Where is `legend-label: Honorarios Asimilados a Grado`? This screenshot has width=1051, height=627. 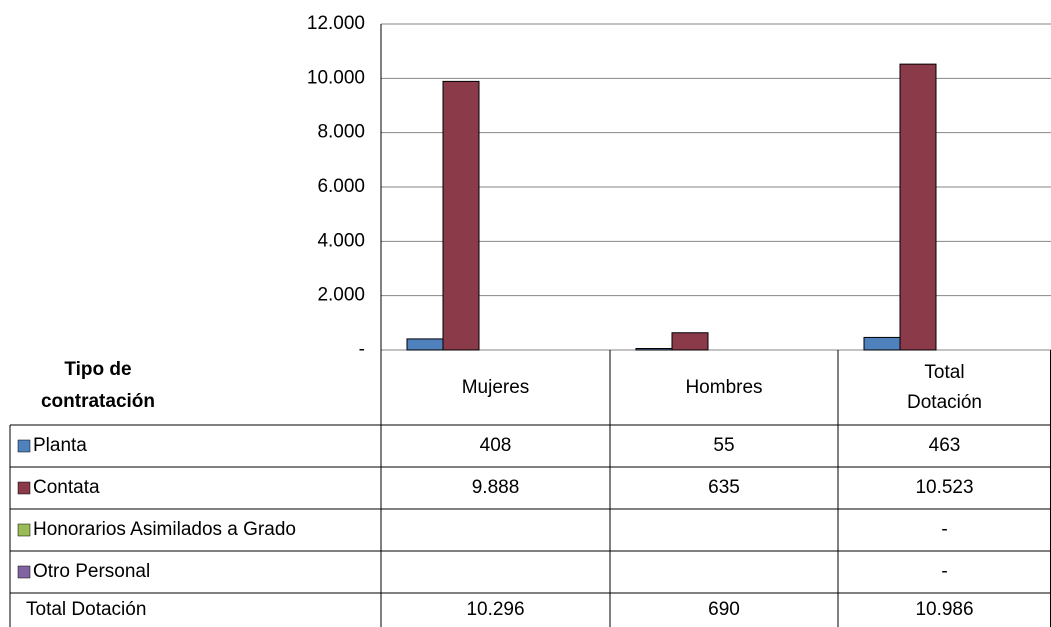 legend-label: Honorarios Asimilados a Grado is located at coordinates (164, 529).